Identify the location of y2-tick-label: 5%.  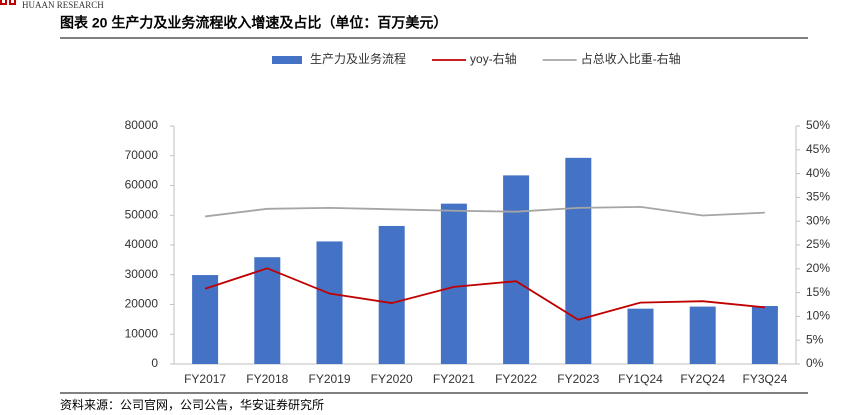
(815, 339).